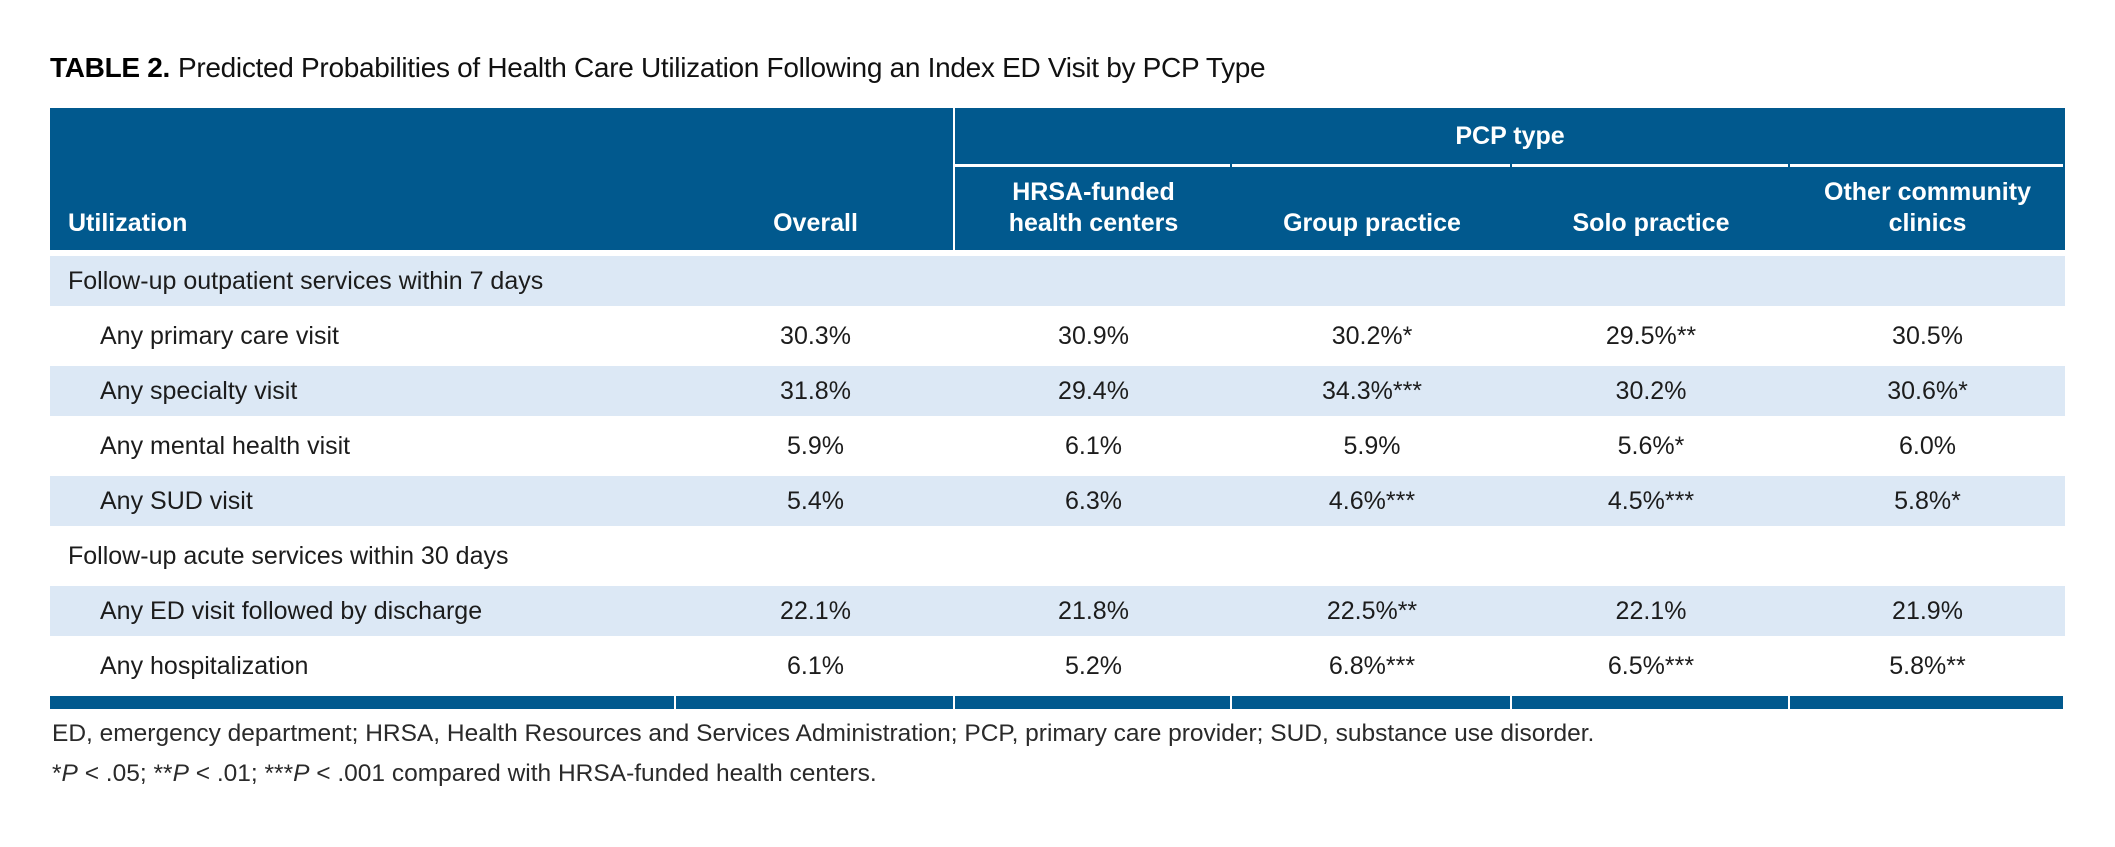 Image resolution: width=2115 pixels, height=847 pixels. I want to click on cell-group-practice: 5.9%, so click(1372, 445).